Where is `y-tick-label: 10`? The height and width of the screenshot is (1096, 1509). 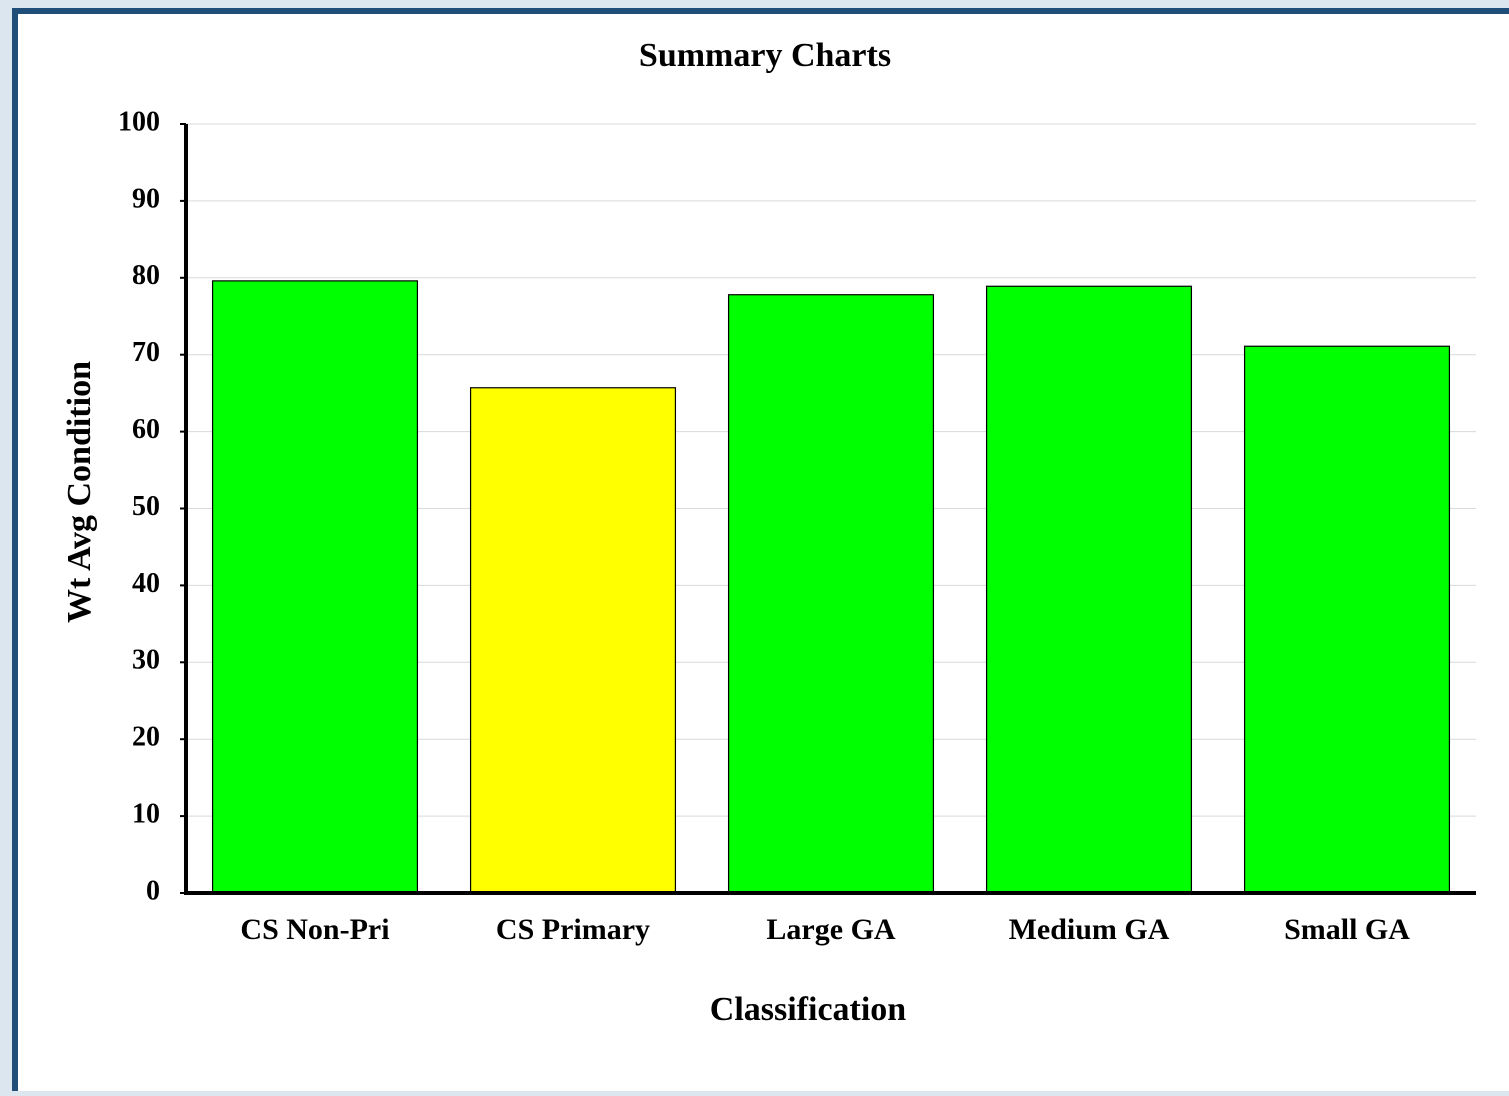 y-tick-label: 10 is located at coordinates (146, 814).